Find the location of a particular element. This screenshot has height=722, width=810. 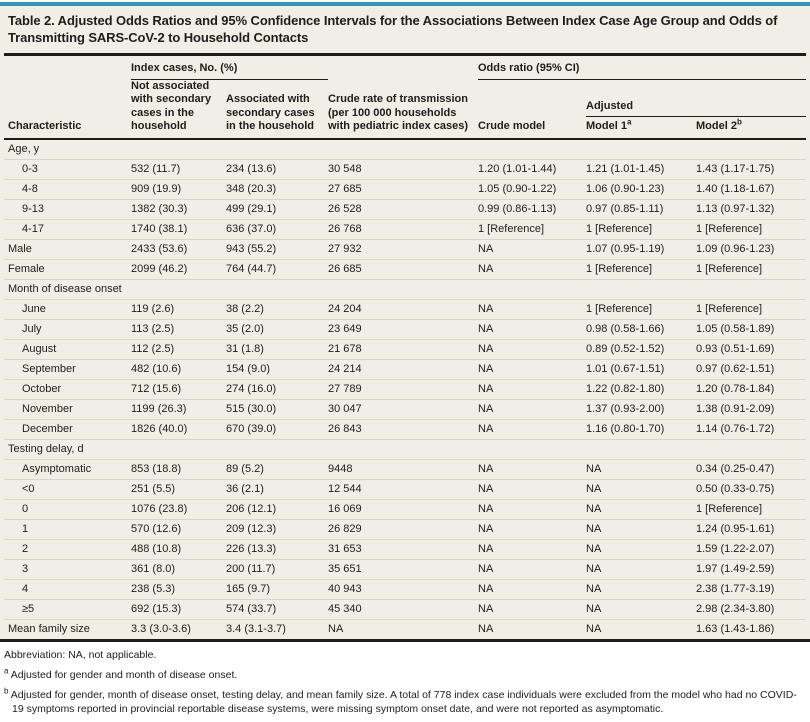

table-cell: 21 678 is located at coordinates (403, 348).